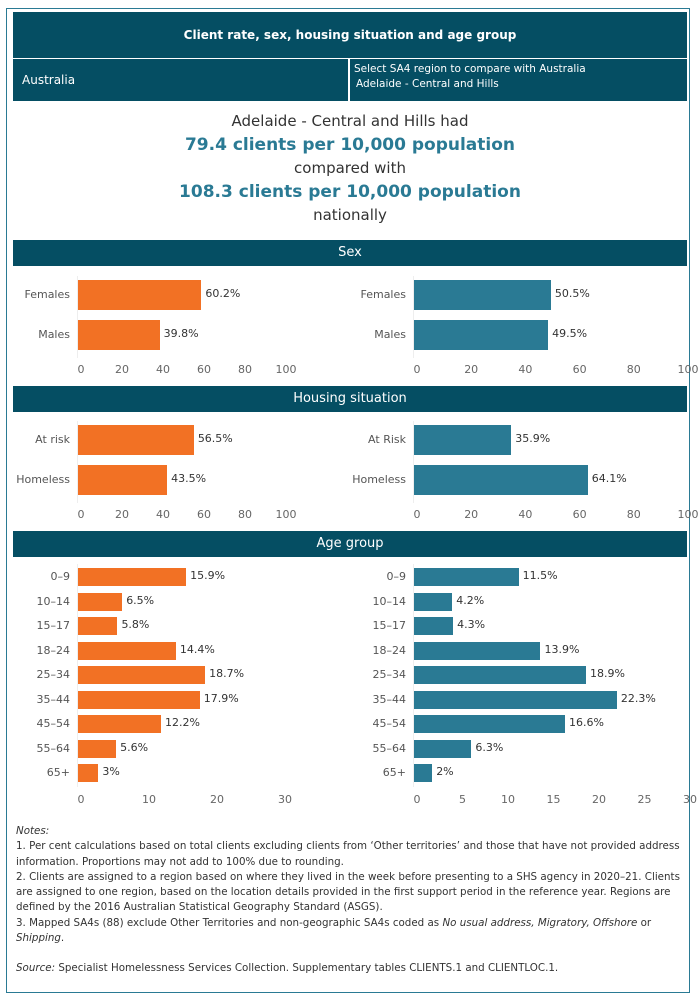 Image resolution: width=700 pixels, height=1000 pixels. Describe the element at coordinates (413, 675) in the screenshot. I see `age-australia-axis-line` at that location.